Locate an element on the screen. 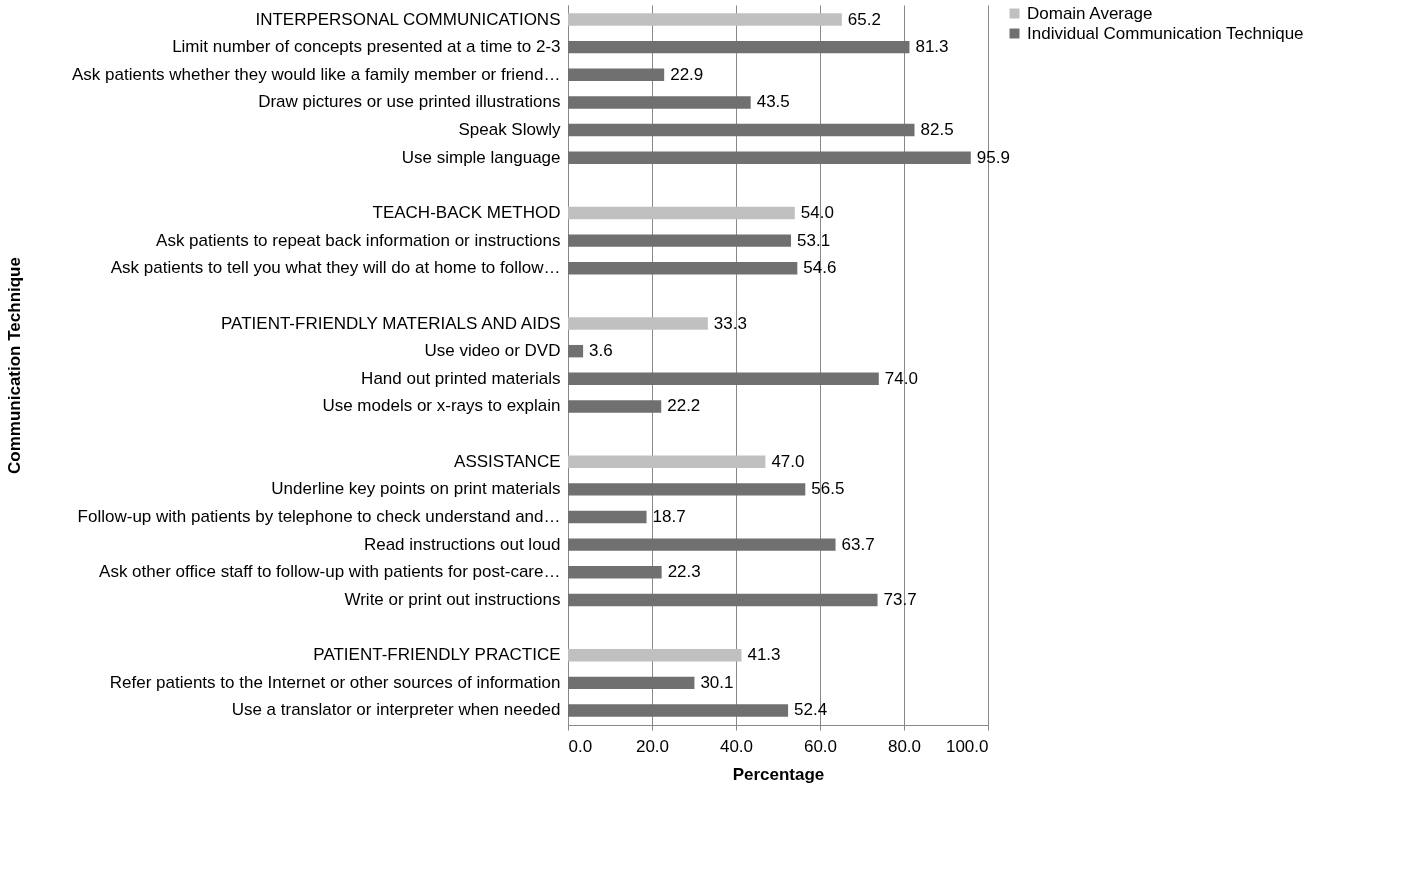 The image size is (1414, 874). y-tick-label: Use a translator or interpreter when needed is located at coordinates (396, 710).